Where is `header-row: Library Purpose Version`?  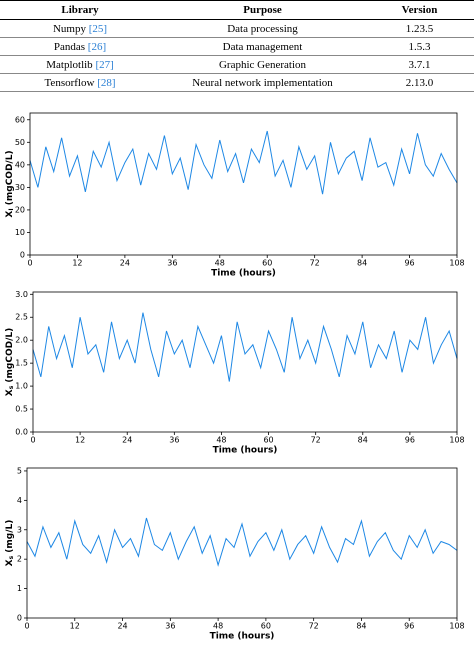 header-row: Library Purpose Version is located at coordinates (237, 10).